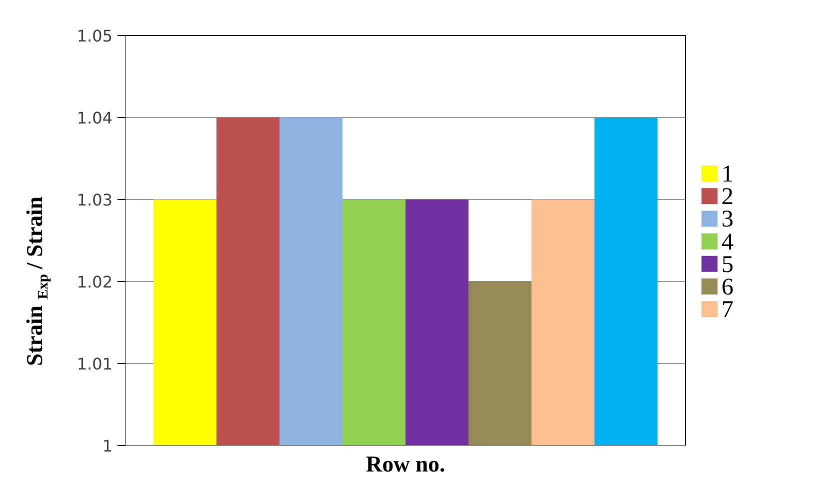  I want to click on y-axis-title: StrainExp / Strain, so click(37, 281).